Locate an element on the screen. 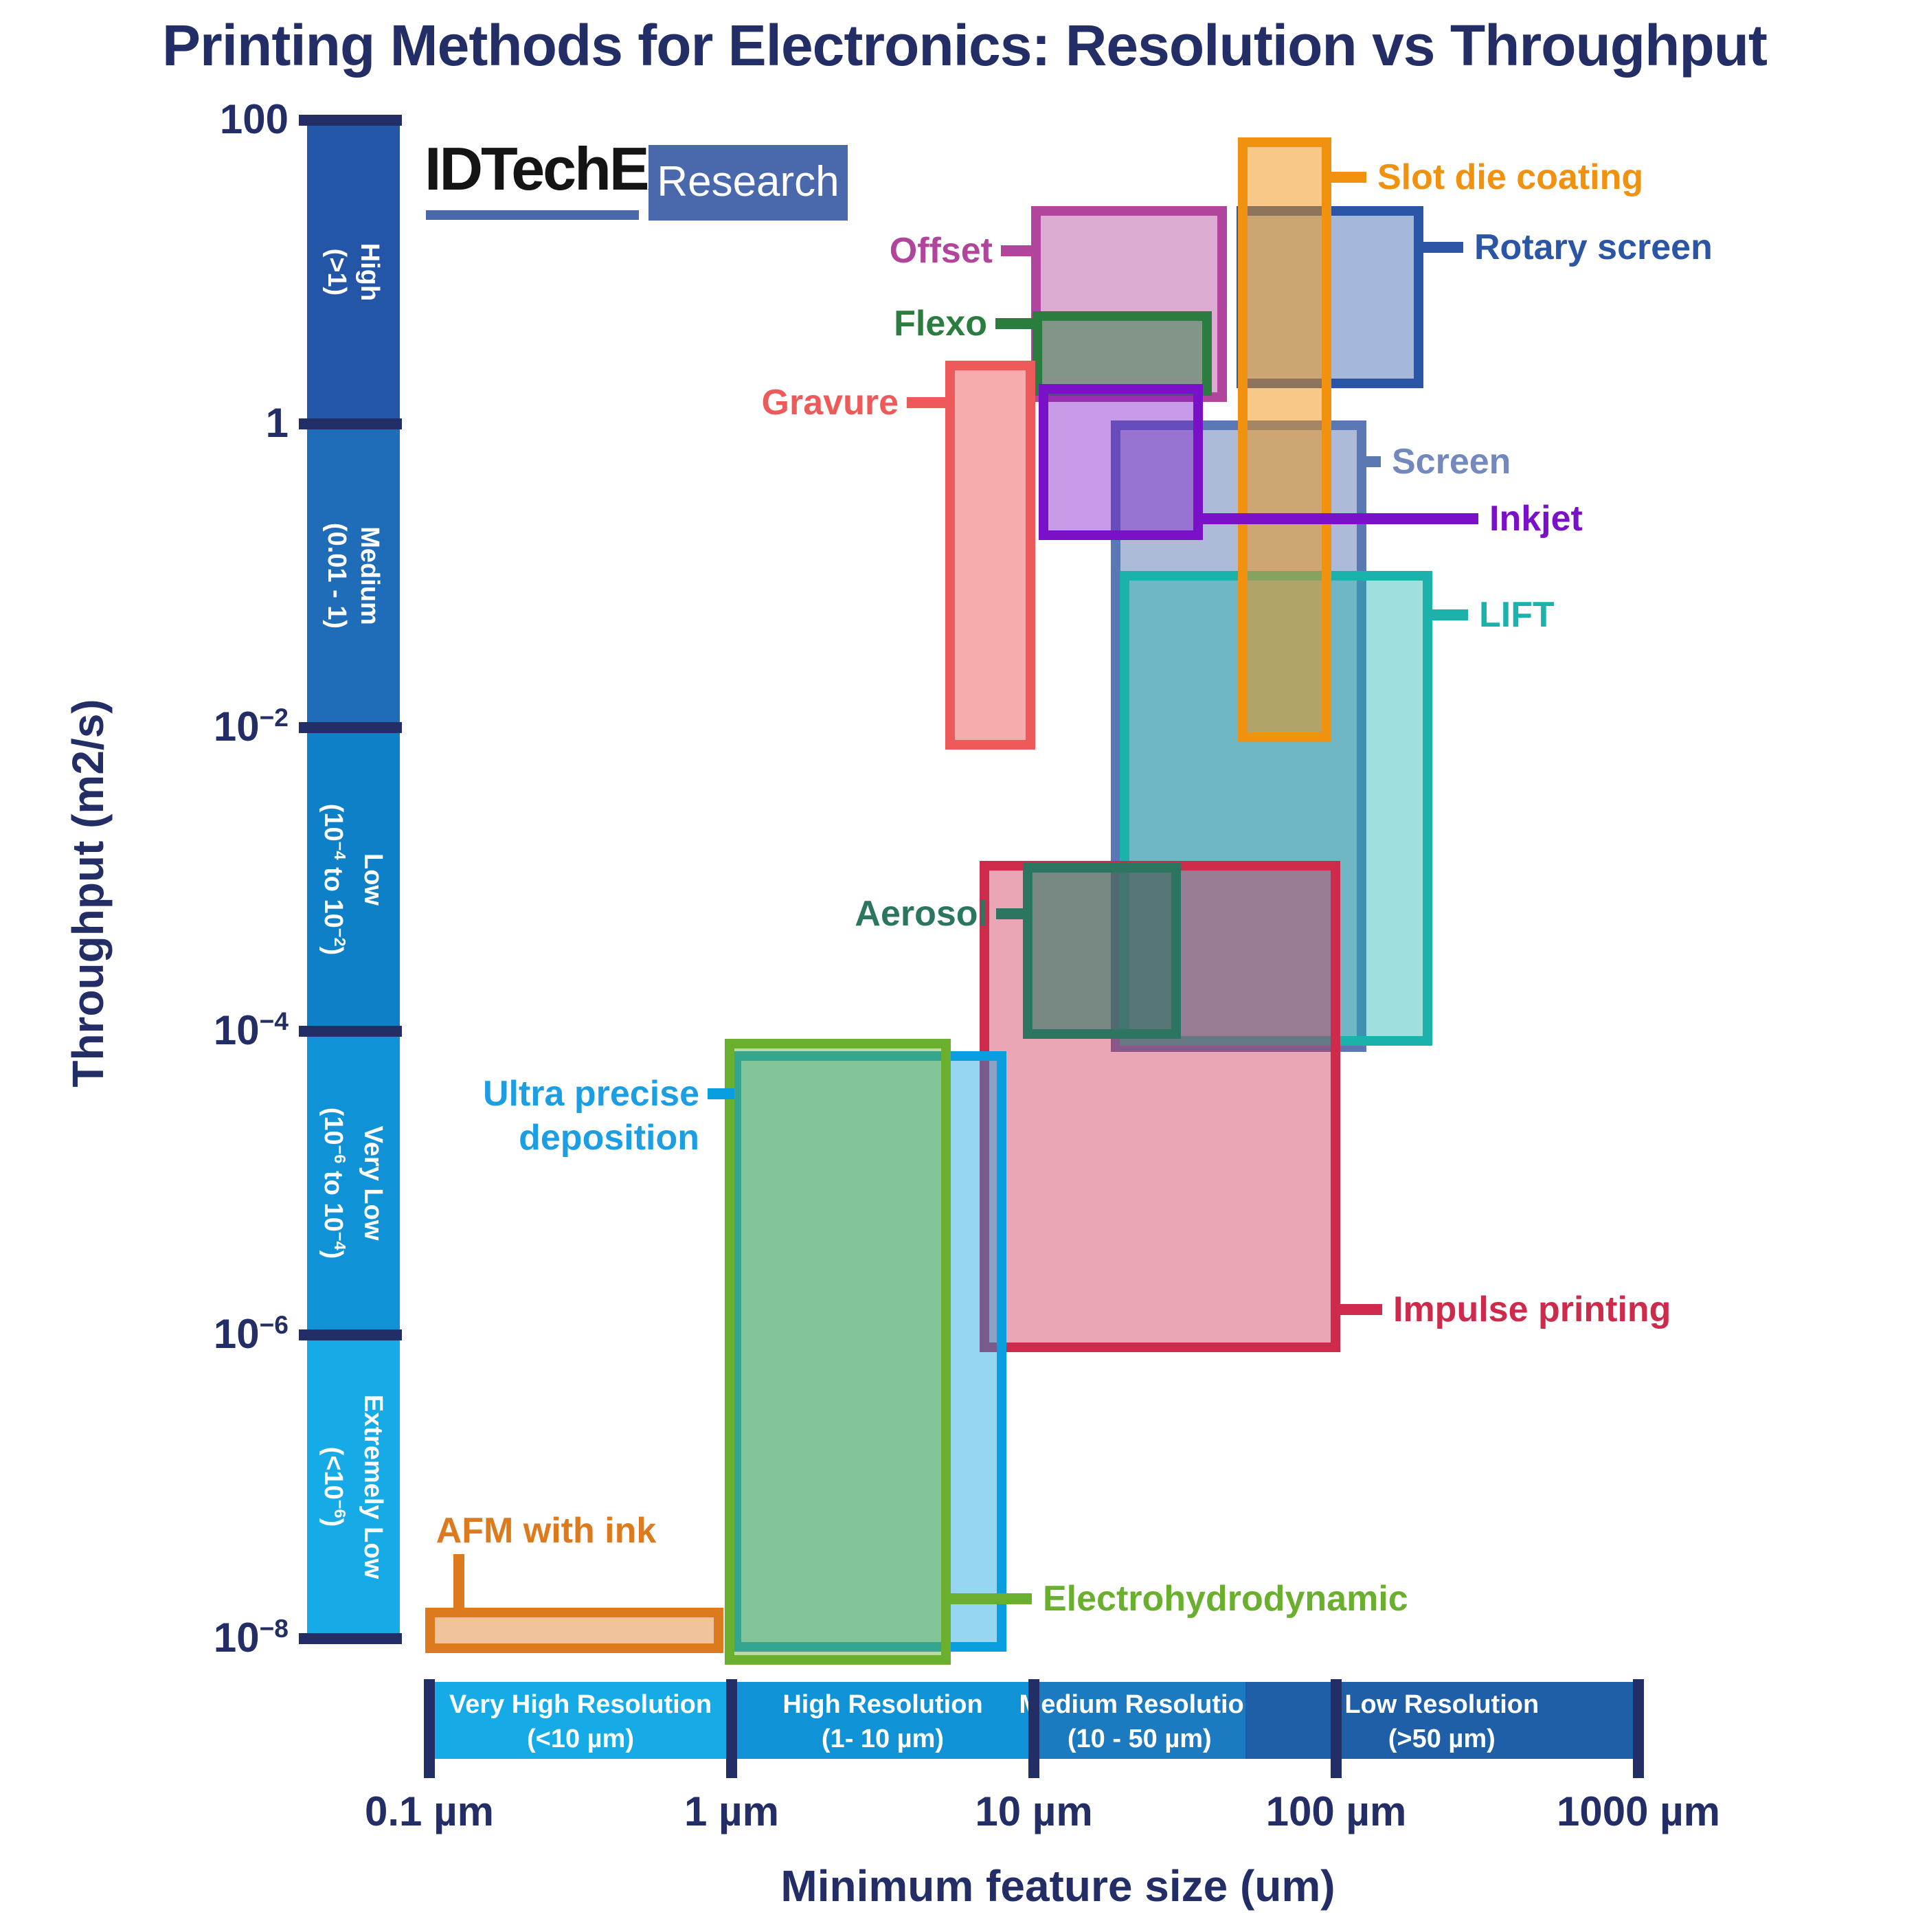 This screenshot has height=1932, width=1929. method-label-afm-with-ink: AFM with ink is located at coordinates (546, 1531).